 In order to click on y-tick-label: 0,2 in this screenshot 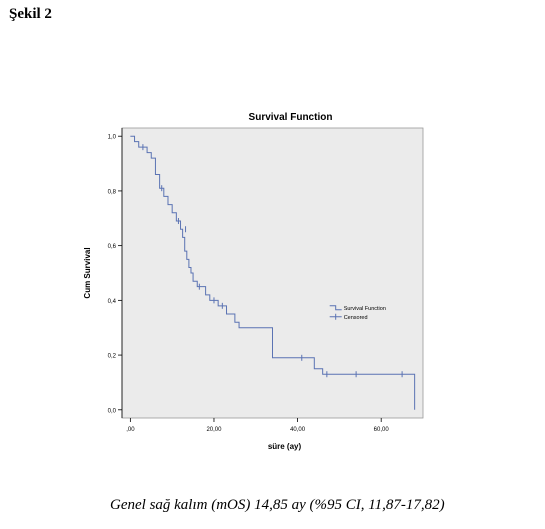, I will do `click(112, 357)`.